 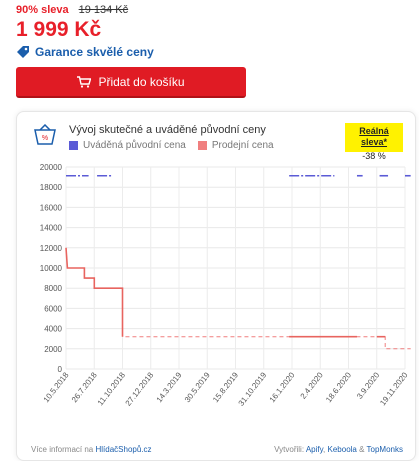 I want to click on real-discount-badge: Reálná sleva* -38 %, so click(x=374, y=142).